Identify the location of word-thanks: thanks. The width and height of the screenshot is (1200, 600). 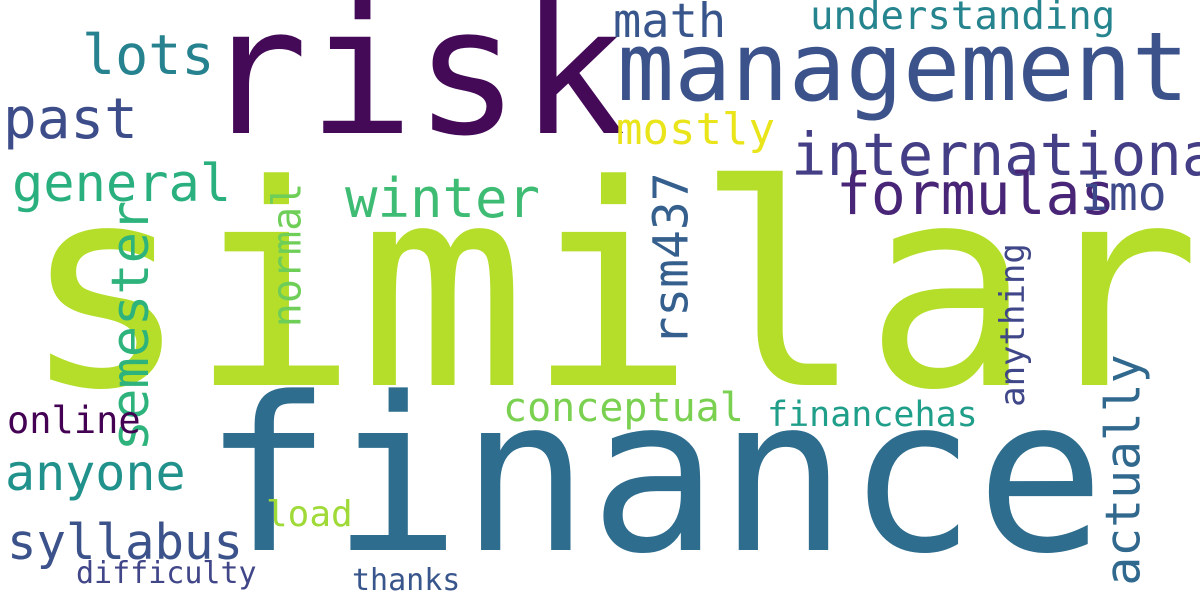
(406, 580).